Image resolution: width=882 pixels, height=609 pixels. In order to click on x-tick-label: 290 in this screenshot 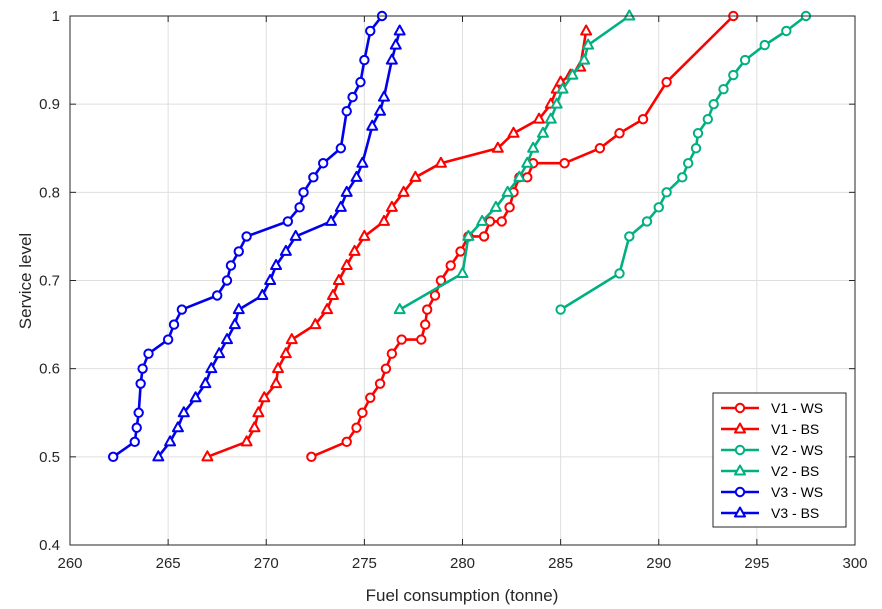, I will do `click(658, 563)`.